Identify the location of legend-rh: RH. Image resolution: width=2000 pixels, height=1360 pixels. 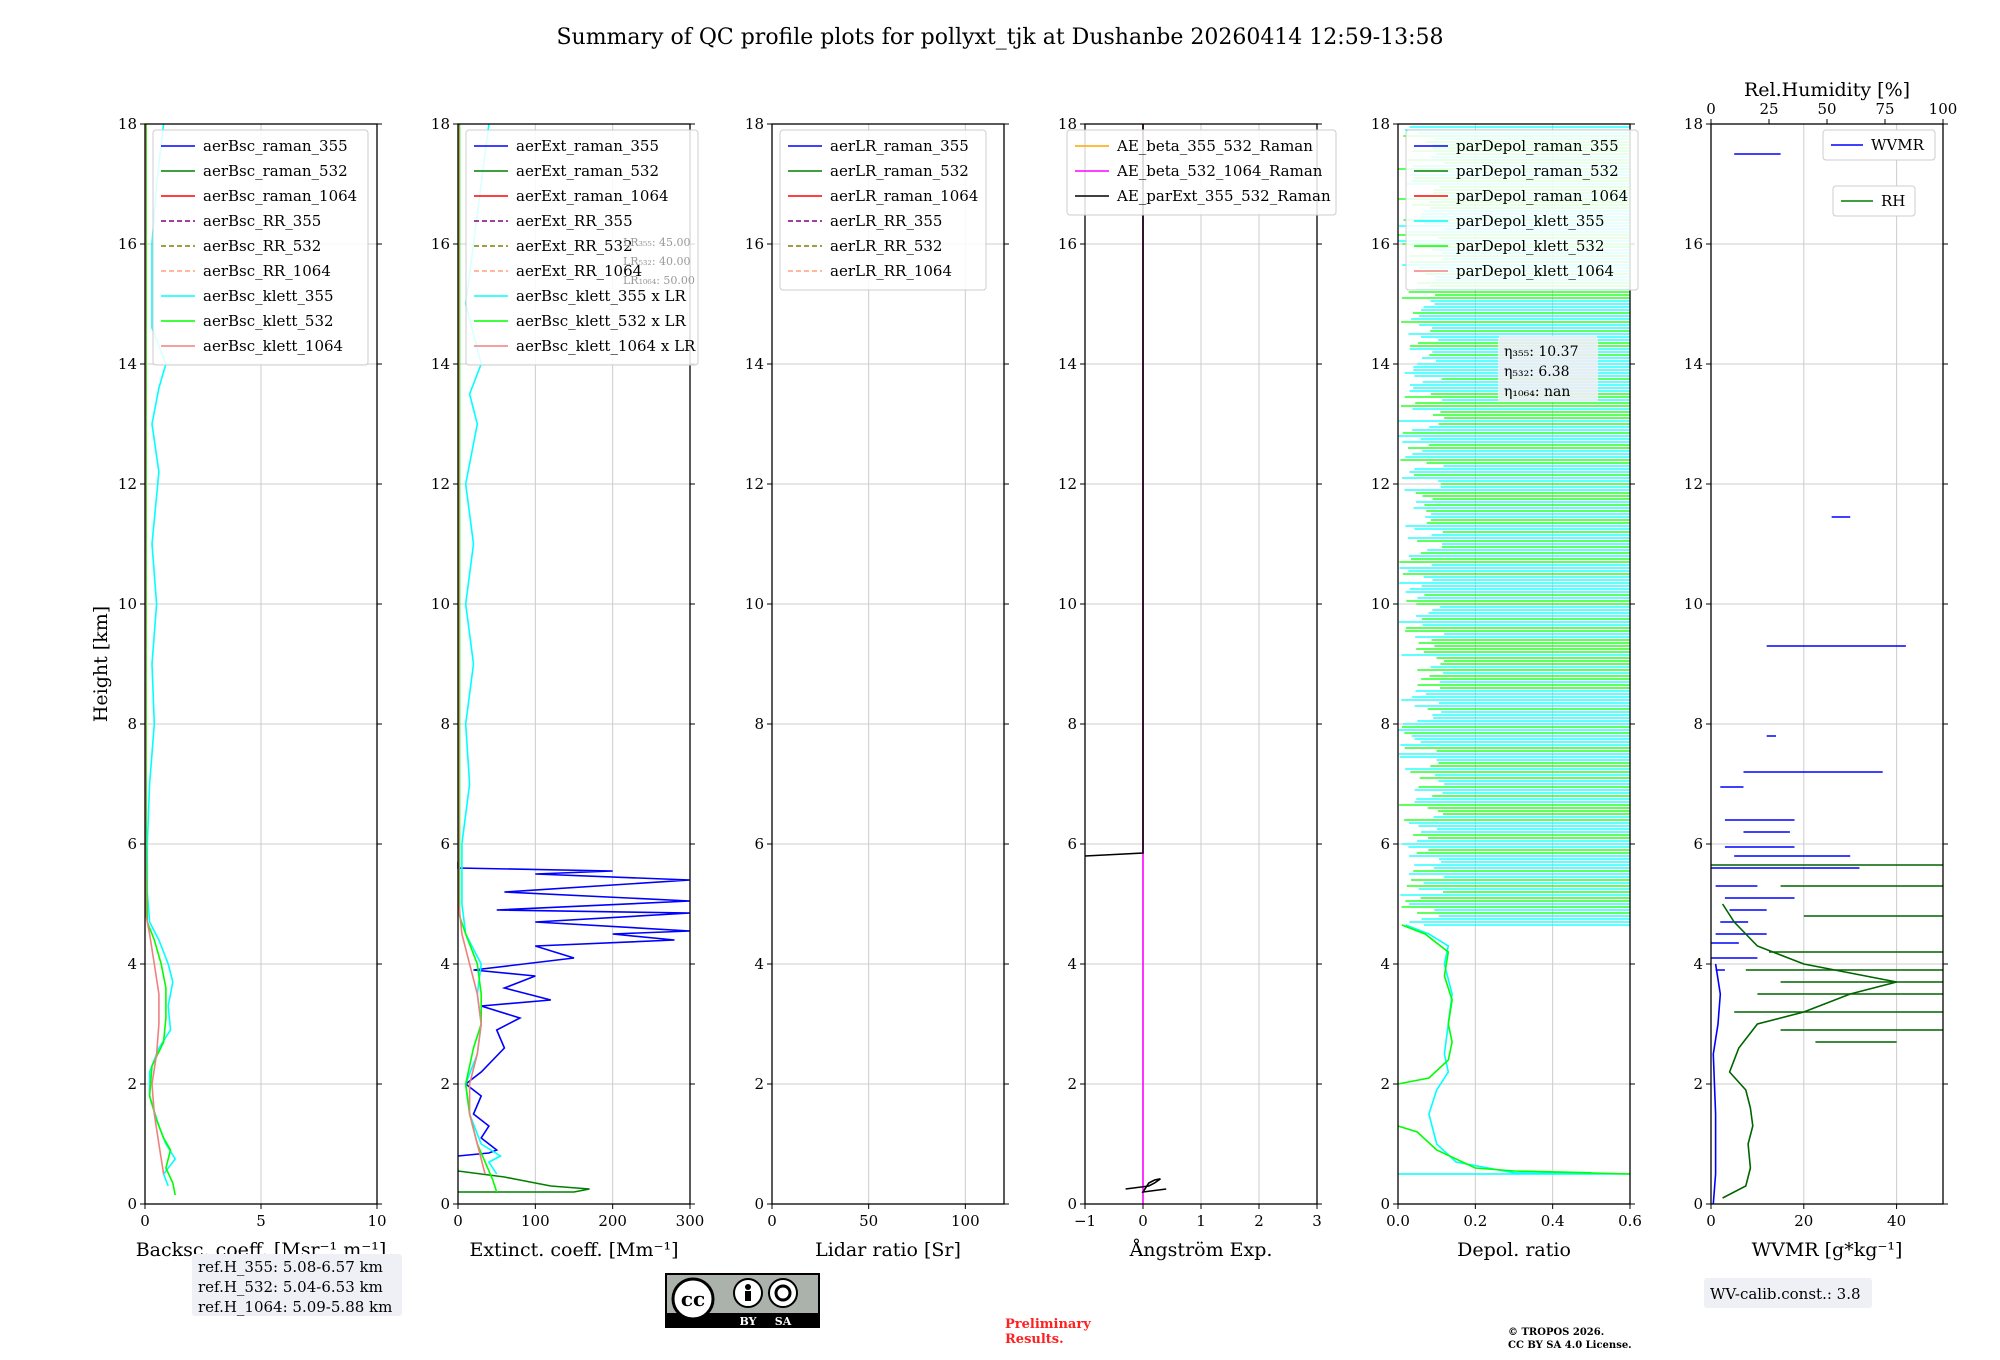
(1874, 201).